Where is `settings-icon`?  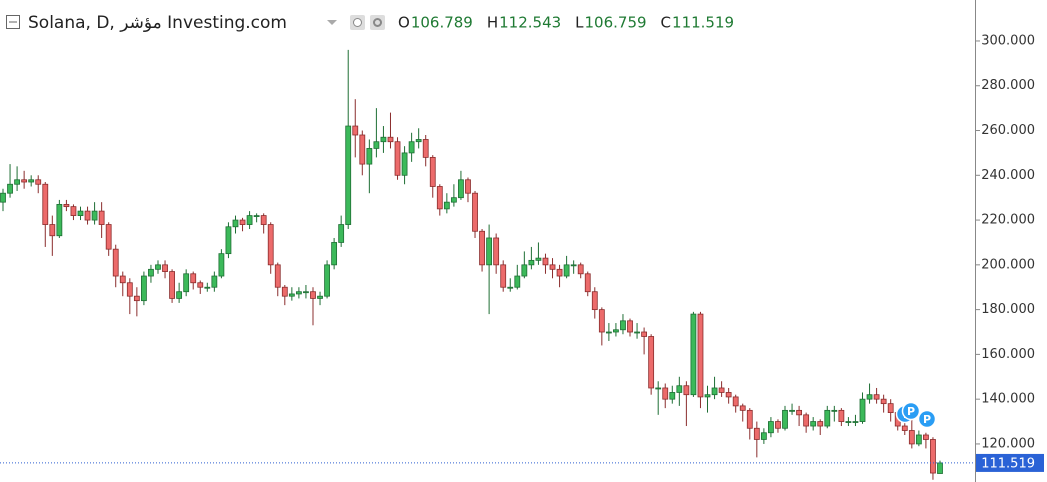
settings-icon is located at coordinates (377, 22).